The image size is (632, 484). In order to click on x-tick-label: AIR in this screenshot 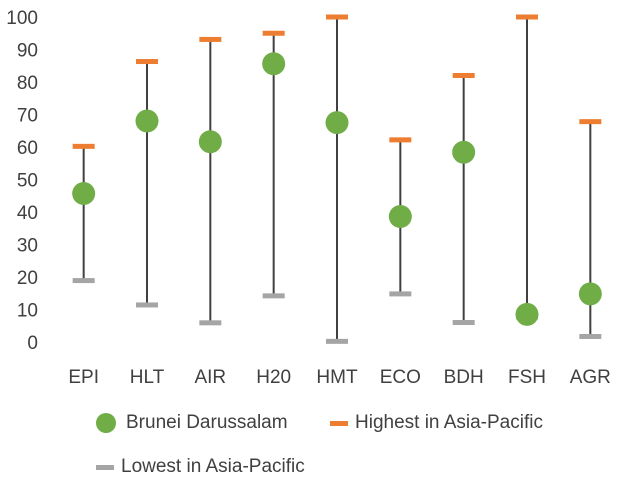, I will do `click(210, 377)`.